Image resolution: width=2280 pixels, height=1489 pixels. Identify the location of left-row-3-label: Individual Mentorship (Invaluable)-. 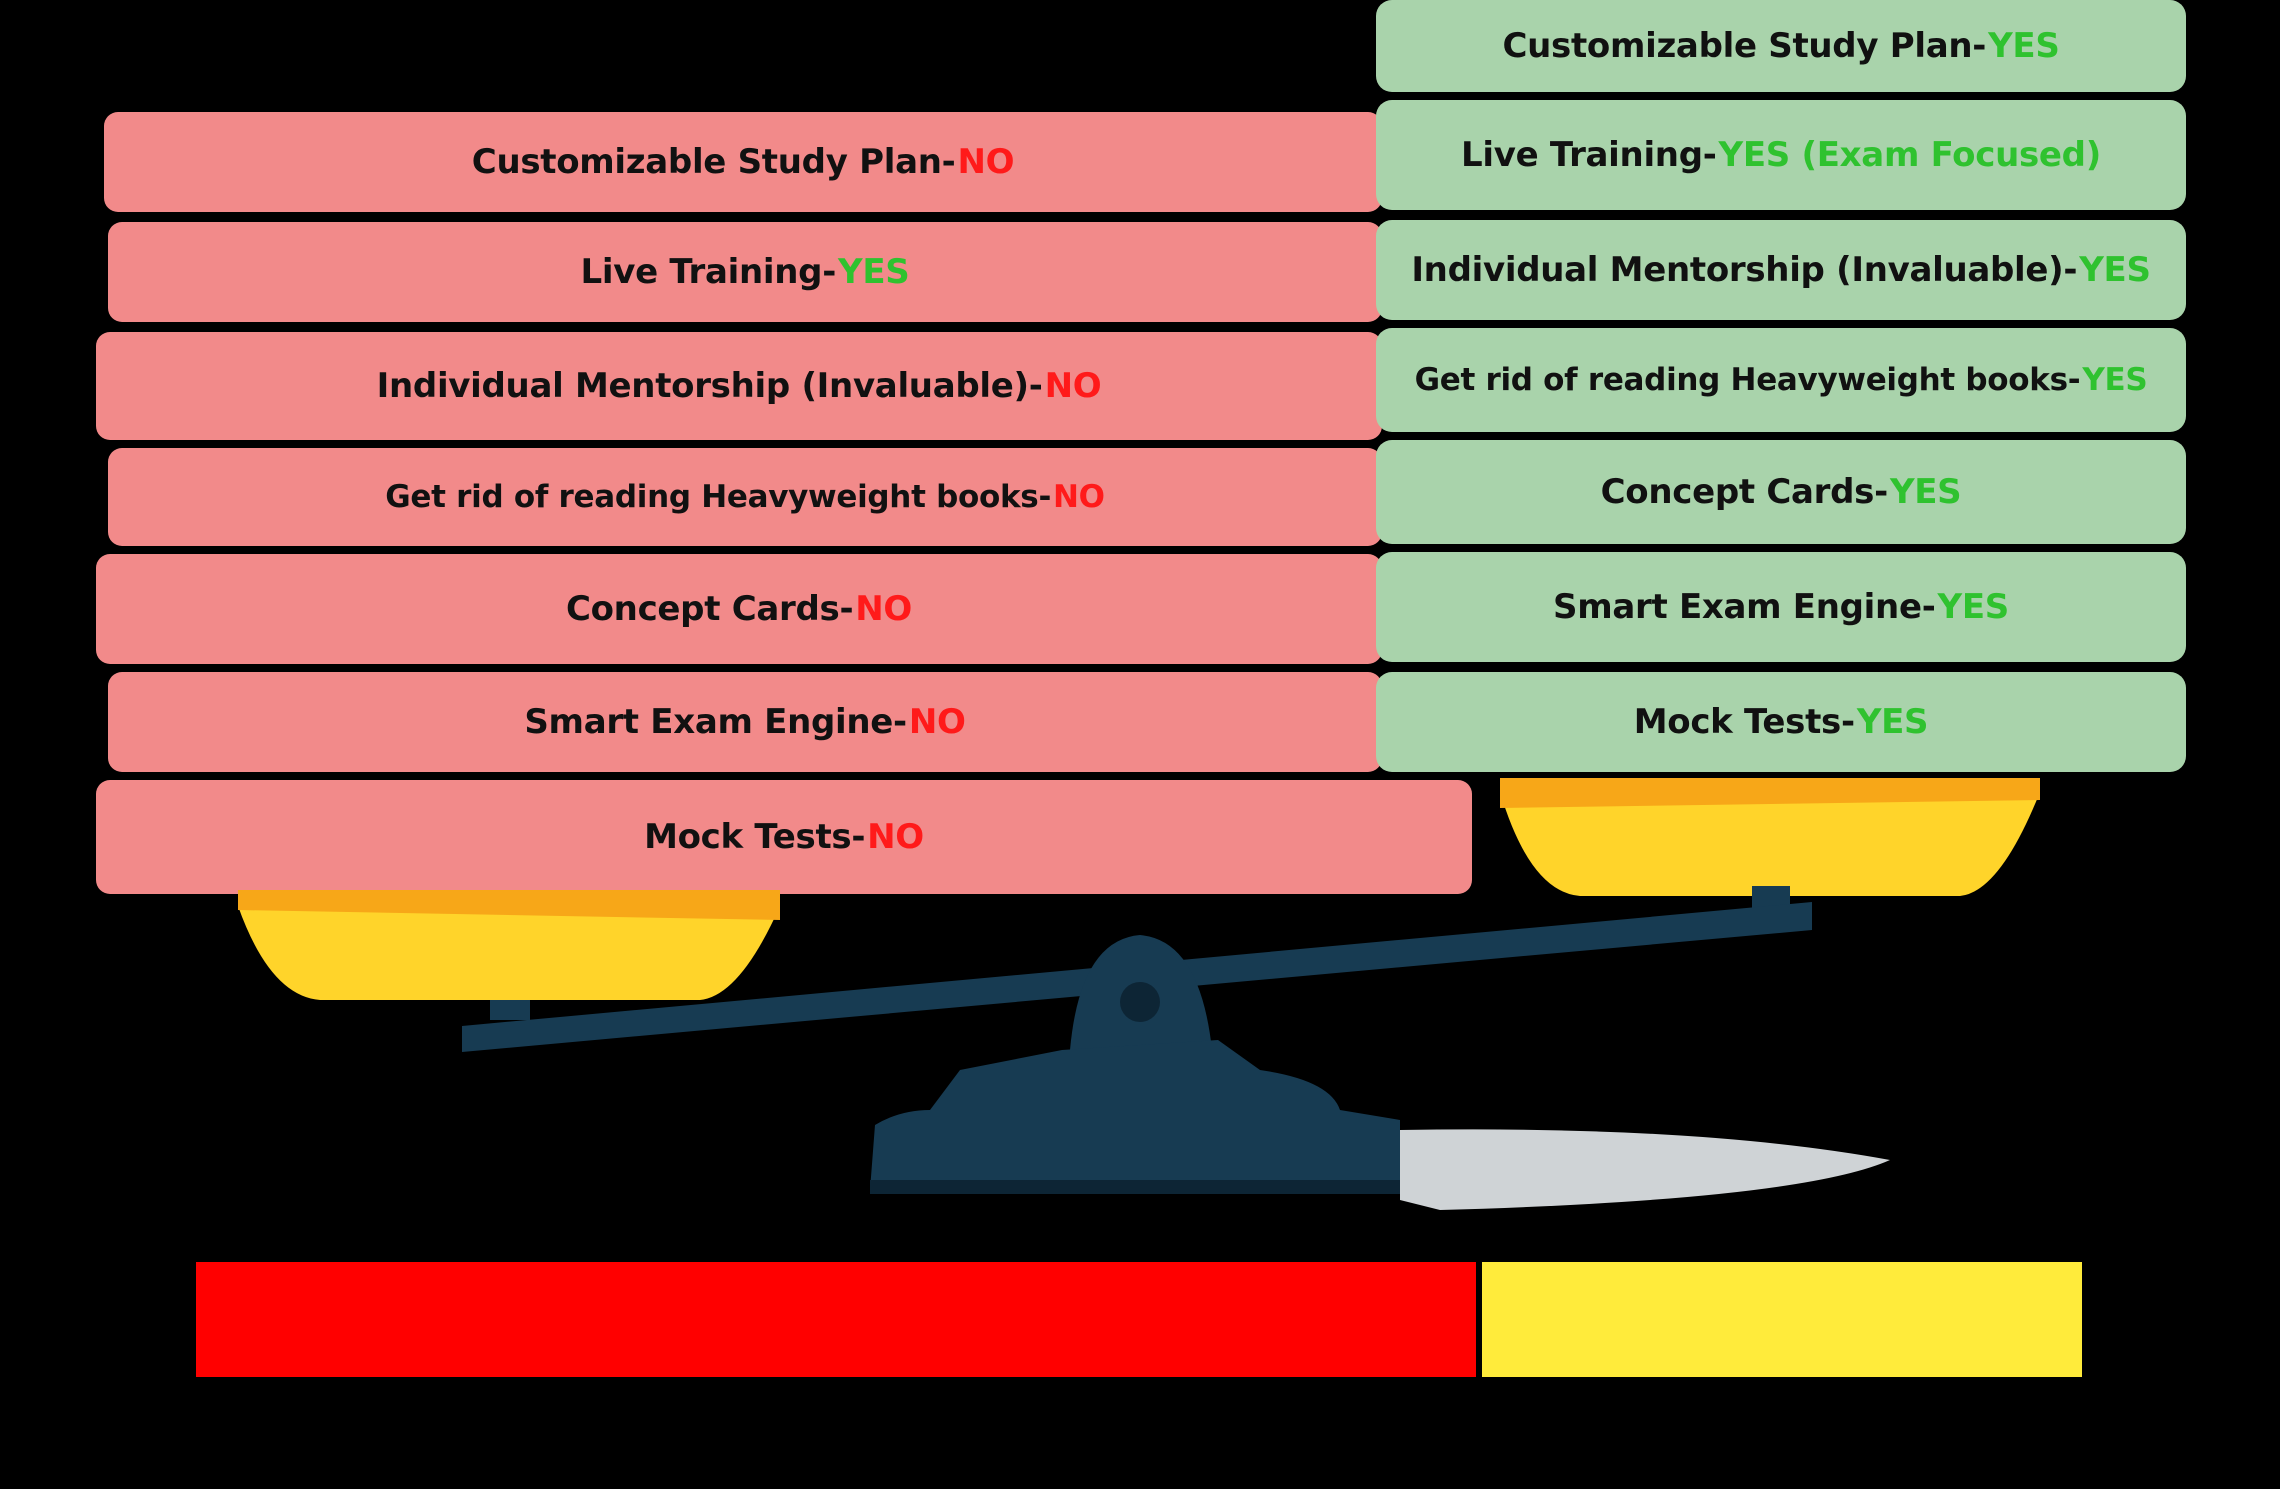
(709, 386).